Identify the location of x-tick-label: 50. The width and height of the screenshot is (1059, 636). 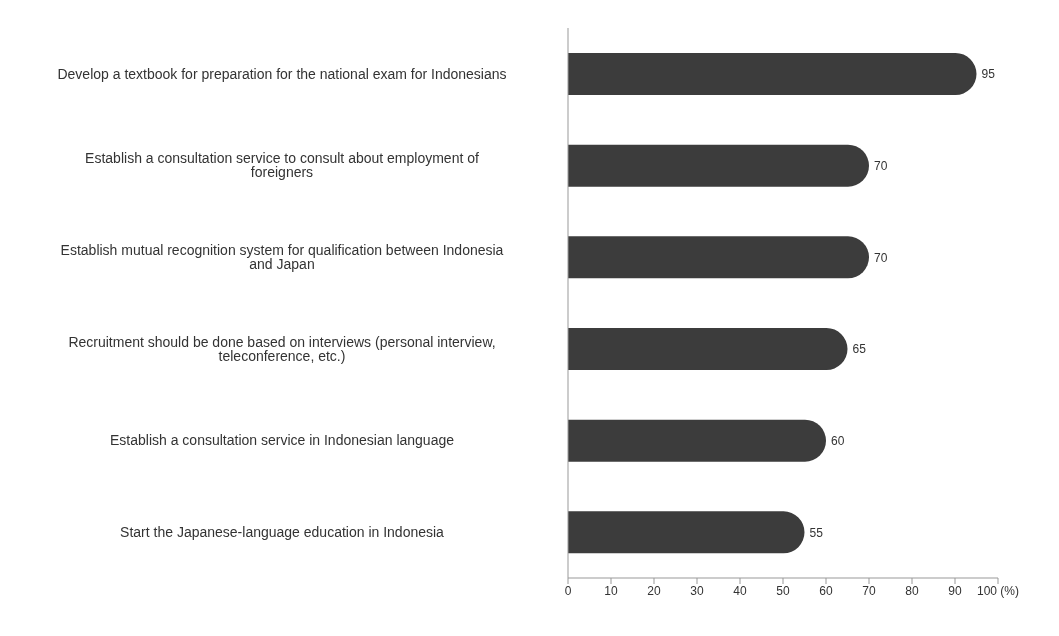
(783, 590).